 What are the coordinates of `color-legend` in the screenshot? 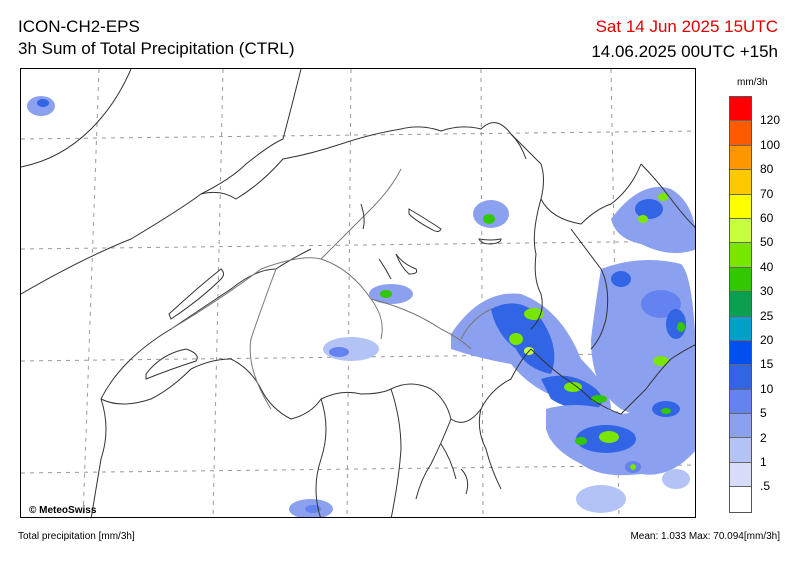 It's located at (740, 304).